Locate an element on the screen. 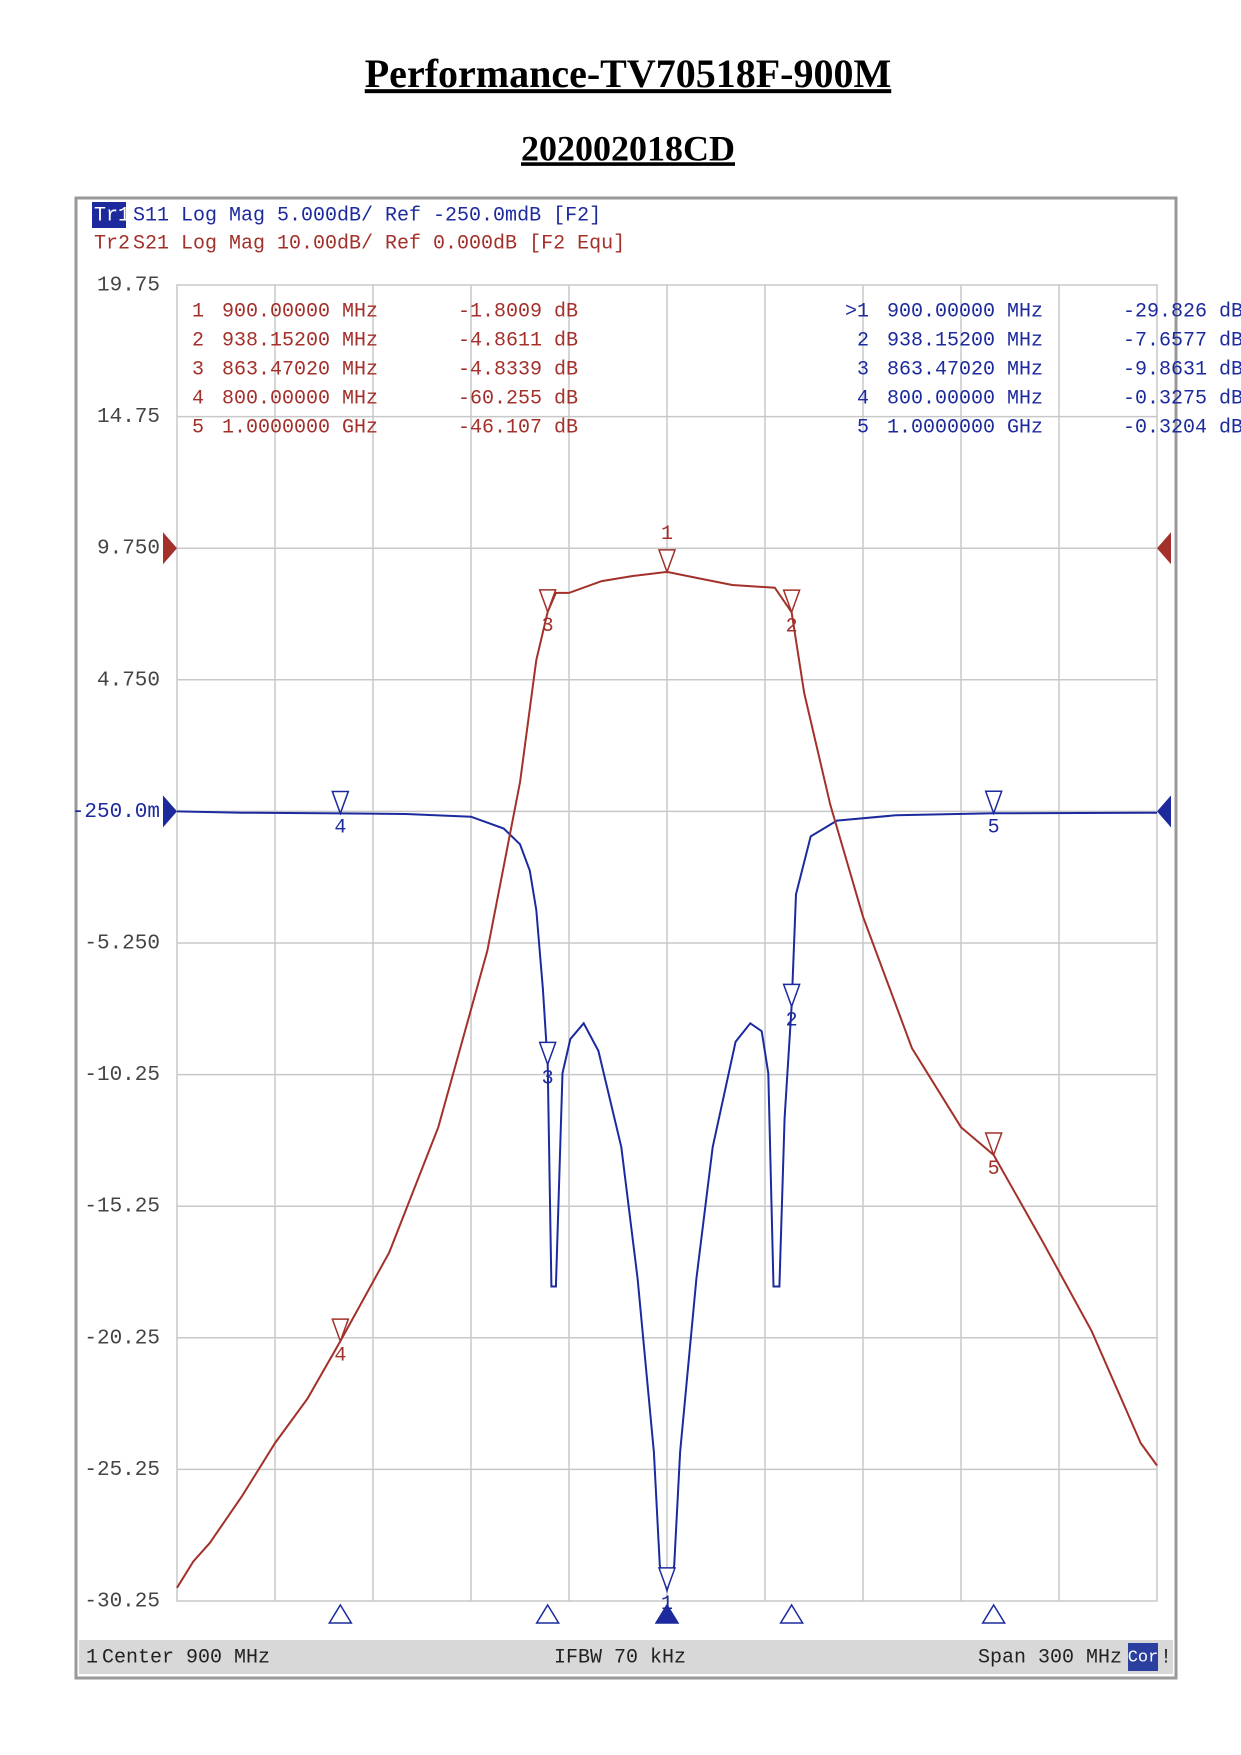  y-tick-label: 9.750 is located at coordinates (128, 549).